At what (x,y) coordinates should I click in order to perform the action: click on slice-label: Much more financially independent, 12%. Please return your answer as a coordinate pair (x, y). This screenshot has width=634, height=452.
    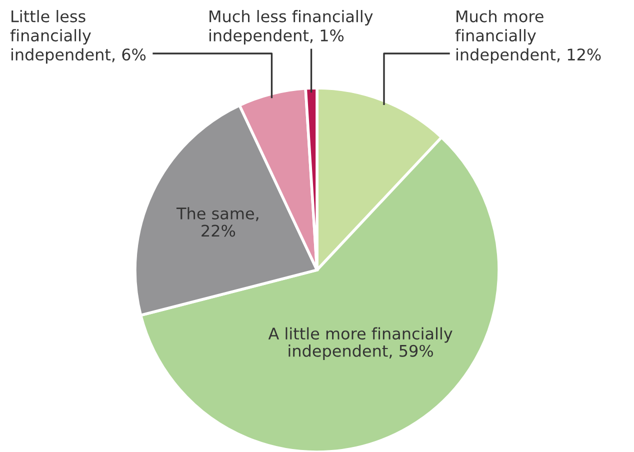
    Looking at the image, I should click on (528, 37).